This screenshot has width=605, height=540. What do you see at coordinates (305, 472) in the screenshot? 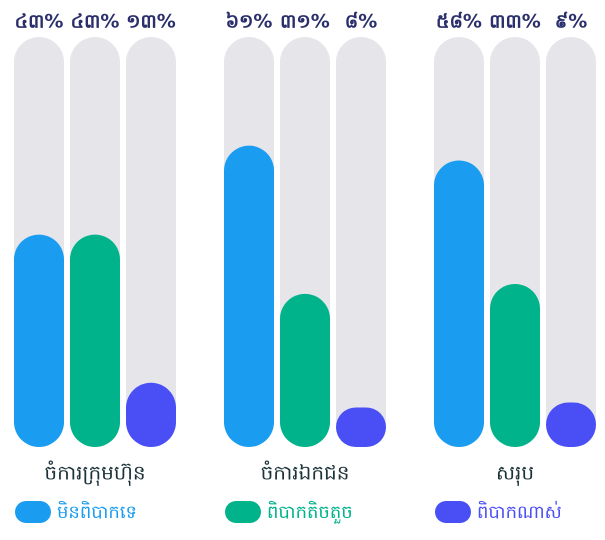
I see `category-label: ចំការឯកជន` at bounding box center [305, 472].